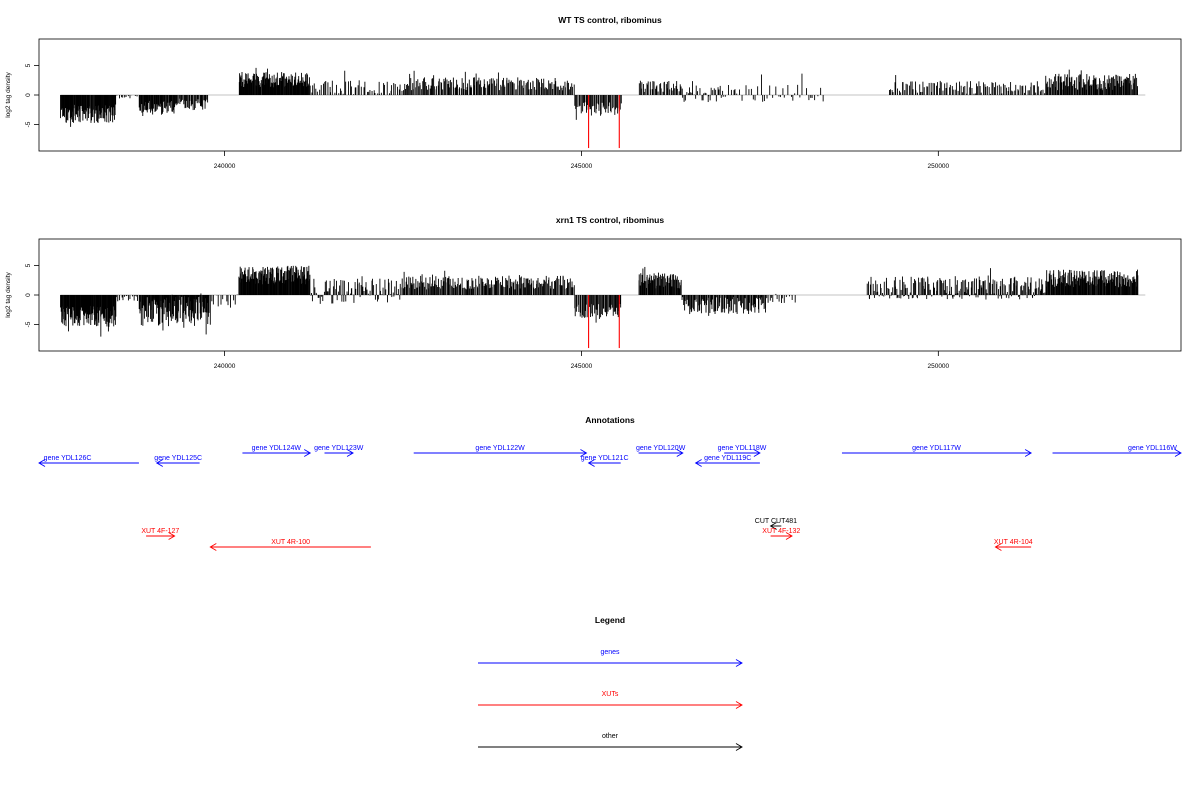  I want to click on annotation-feature: XUT 4R-100, so click(290, 545).